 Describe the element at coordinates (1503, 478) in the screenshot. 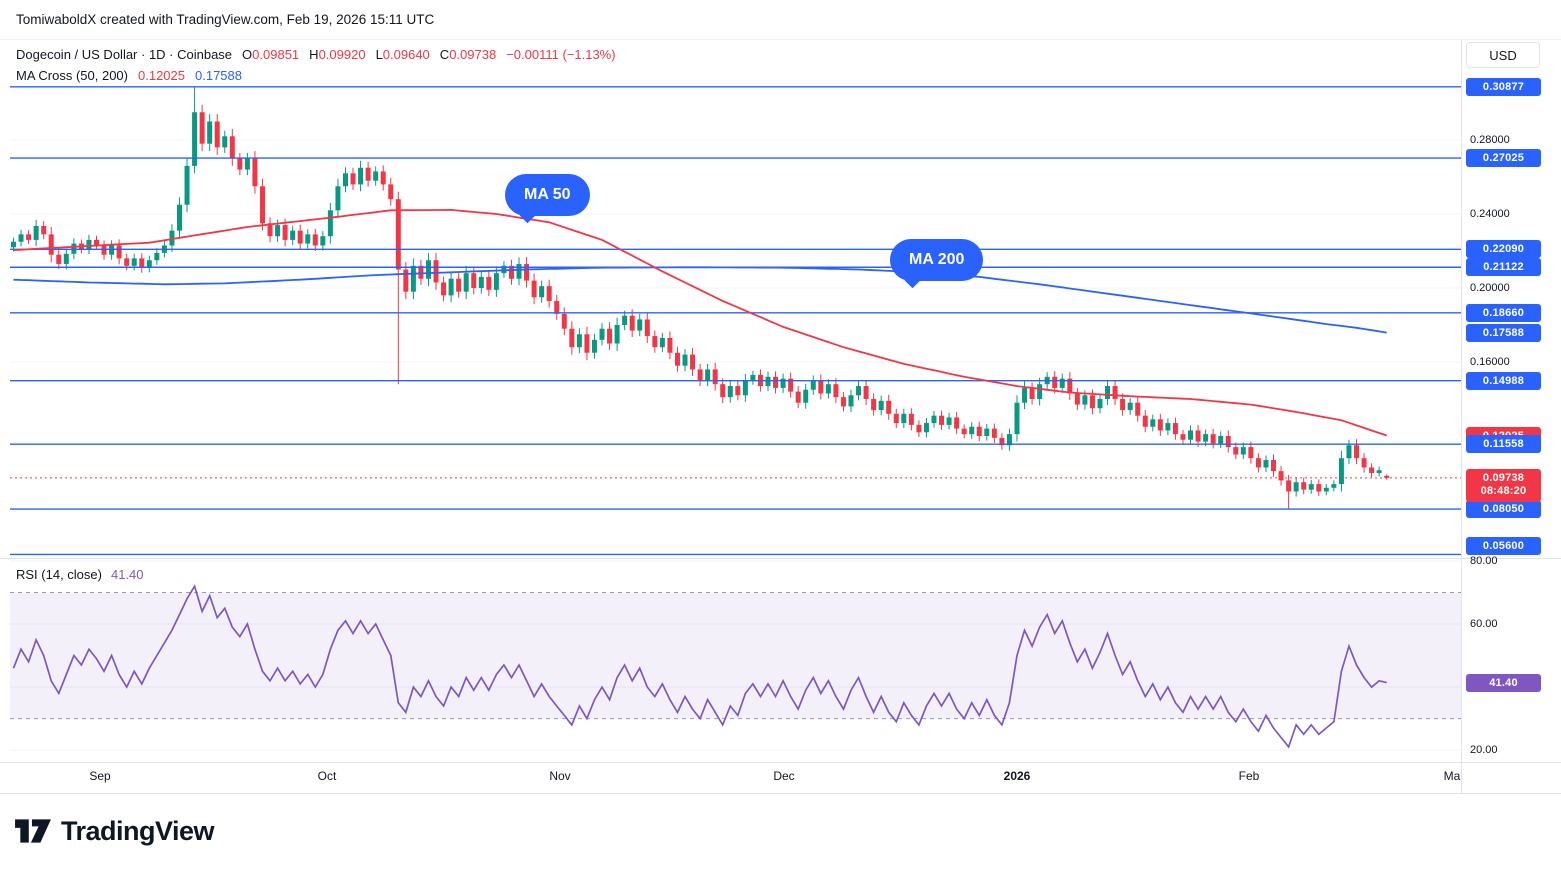

I see `current-price-value: 0.09738` at that location.